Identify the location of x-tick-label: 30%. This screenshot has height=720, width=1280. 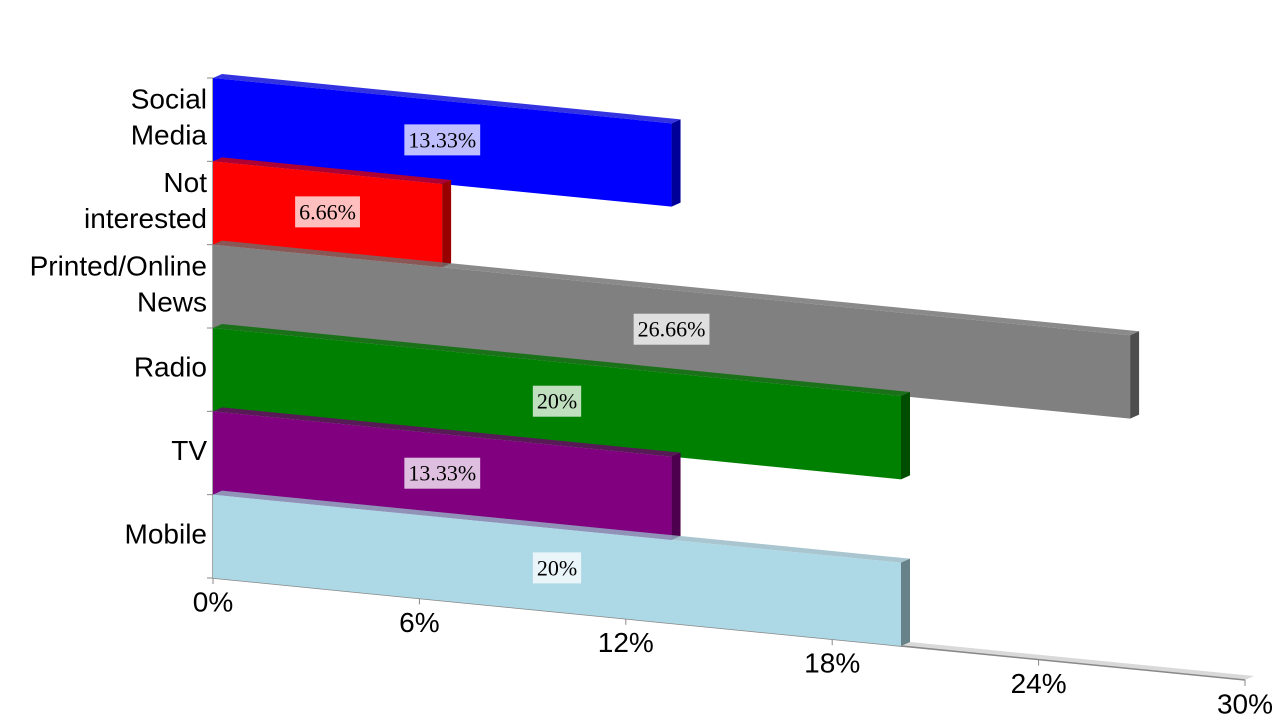
(1245, 703).